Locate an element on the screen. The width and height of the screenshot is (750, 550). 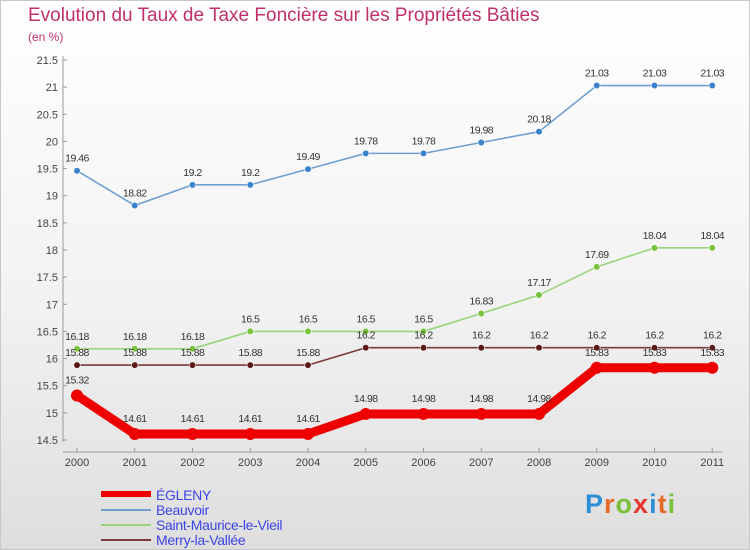
data-label-egleny: 15.83 is located at coordinates (712, 353).